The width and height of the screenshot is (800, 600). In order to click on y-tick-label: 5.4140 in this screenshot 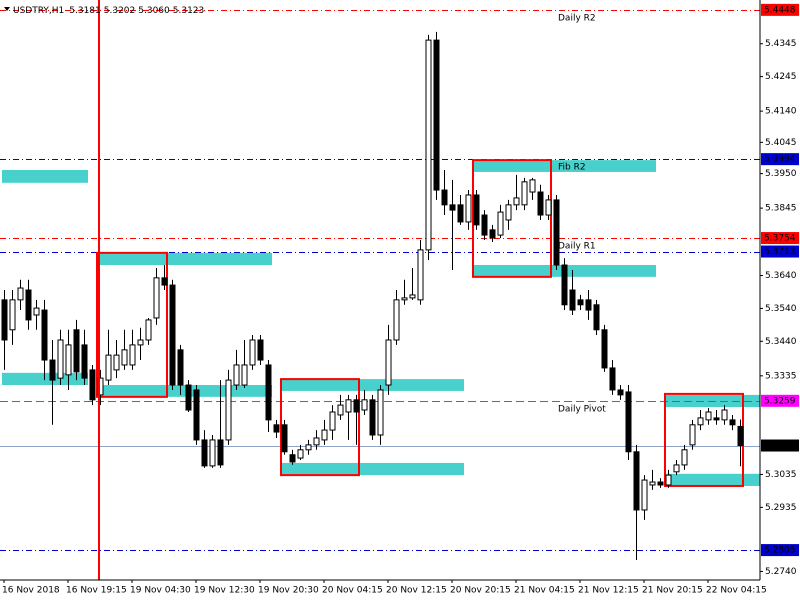, I will do `click(781, 112)`.